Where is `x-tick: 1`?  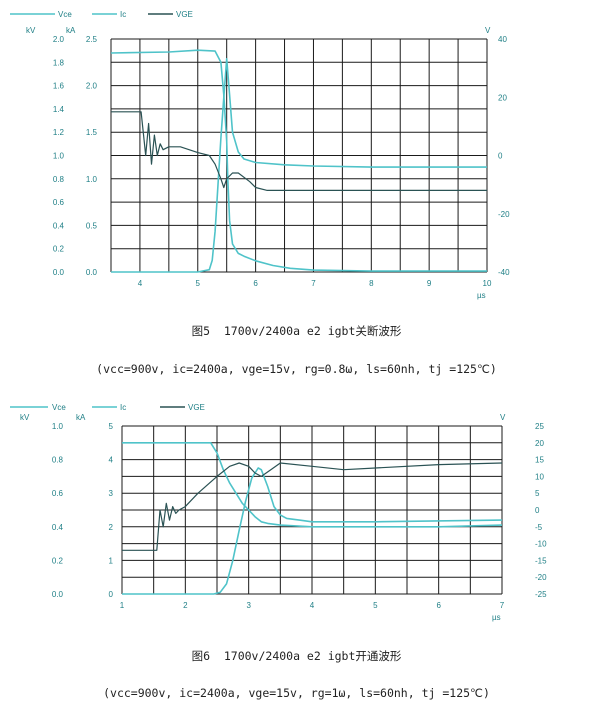 x-tick: 1 is located at coordinates (122, 605).